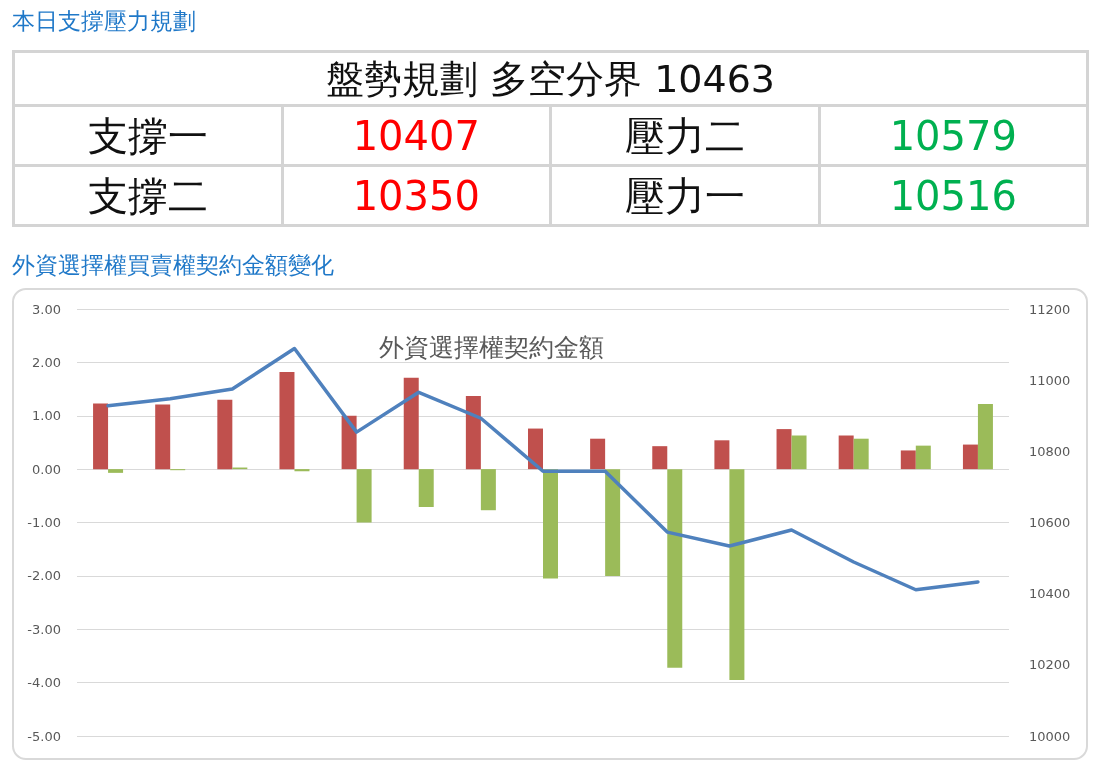 The height and width of the screenshot is (772, 1102). I want to click on data-label: 10579, so click(953, 135).